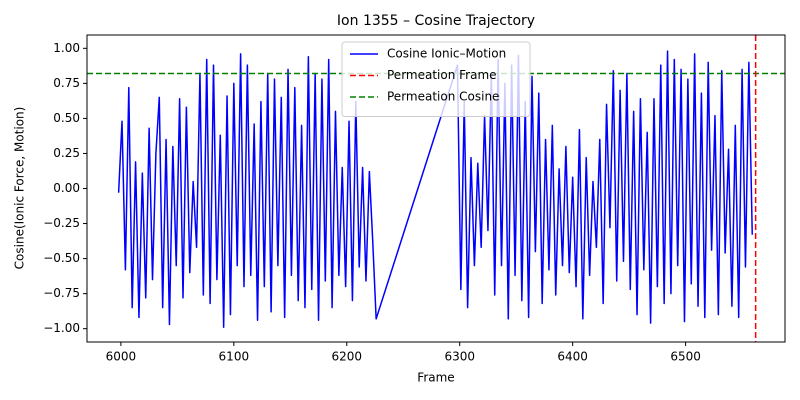 The width and height of the screenshot is (800, 400). What do you see at coordinates (20, 188) in the screenshot?
I see `y-axis-label: Cosine(Ionic Force, Motion)` at bounding box center [20, 188].